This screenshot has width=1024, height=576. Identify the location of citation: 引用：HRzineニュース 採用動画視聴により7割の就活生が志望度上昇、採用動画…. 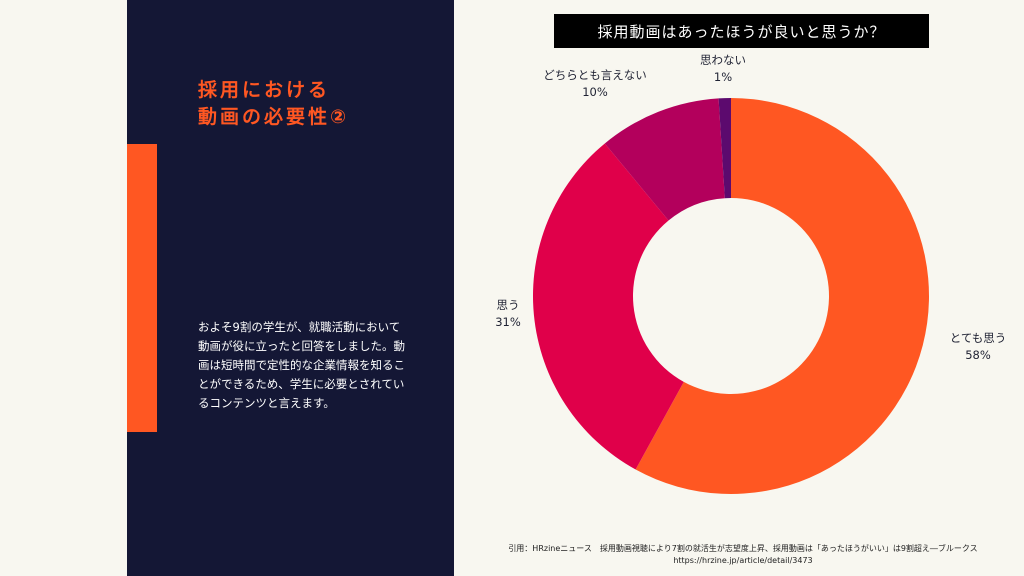
(743, 555).